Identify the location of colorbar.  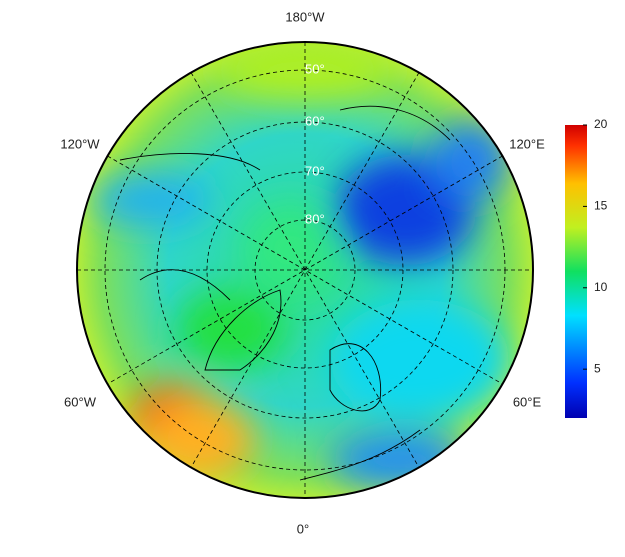
(576, 271).